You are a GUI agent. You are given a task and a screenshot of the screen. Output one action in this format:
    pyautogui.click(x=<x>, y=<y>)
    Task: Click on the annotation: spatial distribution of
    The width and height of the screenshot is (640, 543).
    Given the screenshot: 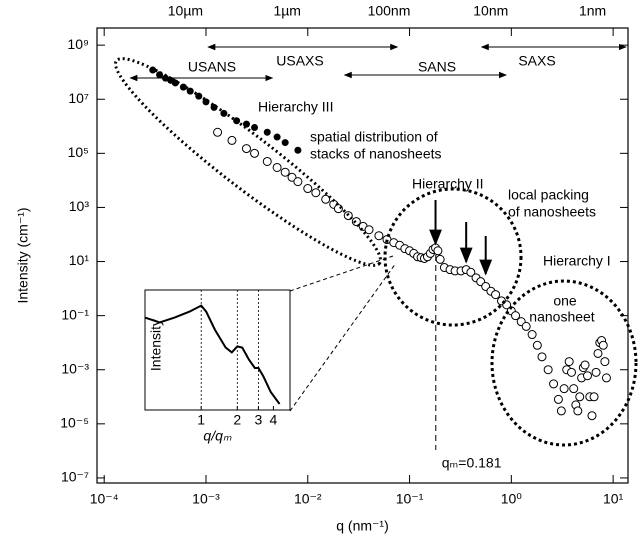 What is the action you would take?
    pyautogui.click(x=374, y=137)
    